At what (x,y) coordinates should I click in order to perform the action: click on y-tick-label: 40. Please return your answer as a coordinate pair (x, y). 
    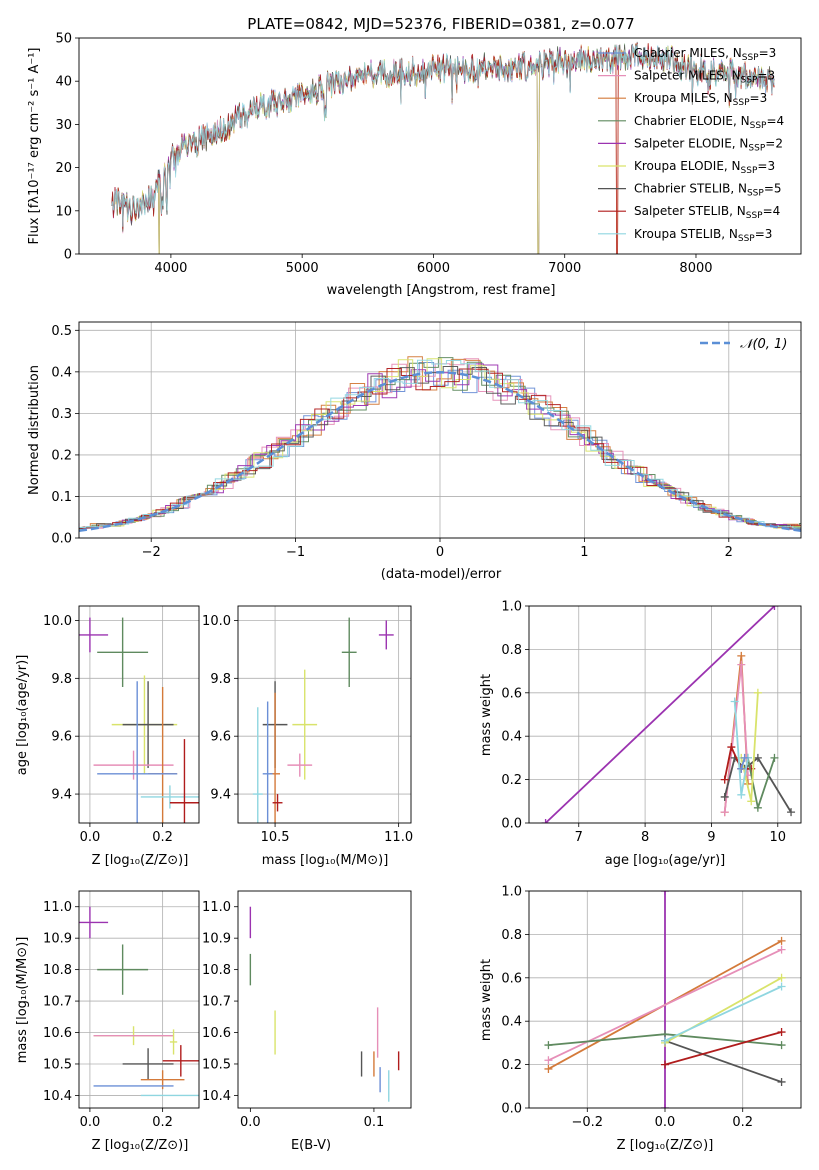
    Looking at the image, I should click on (63, 82).